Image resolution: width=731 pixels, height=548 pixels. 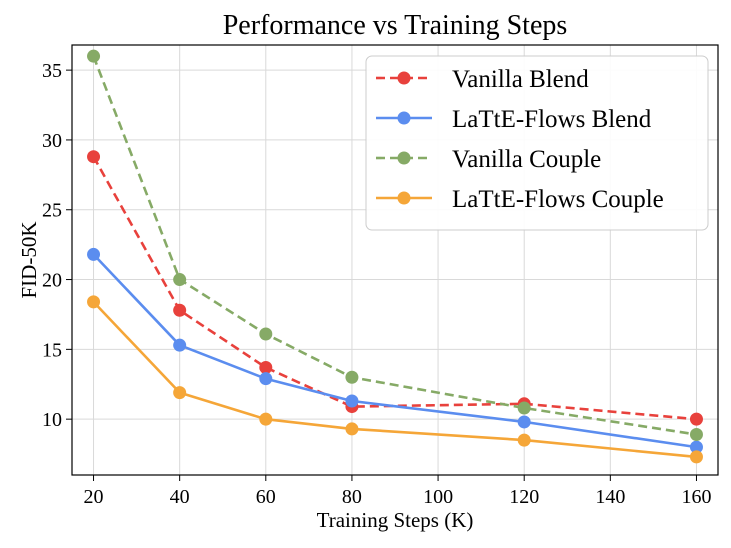 What do you see at coordinates (52, 350) in the screenshot?
I see `y-tick-label: 15` at bounding box center [52, 350].